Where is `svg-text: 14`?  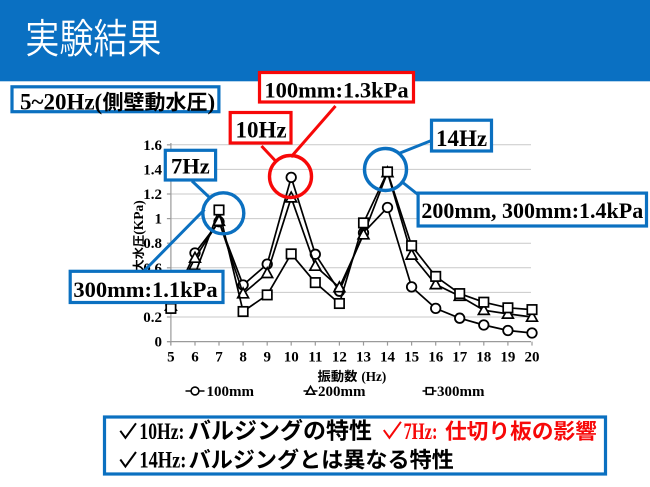 svg-text: 14 is located at coordinates (388, 358).